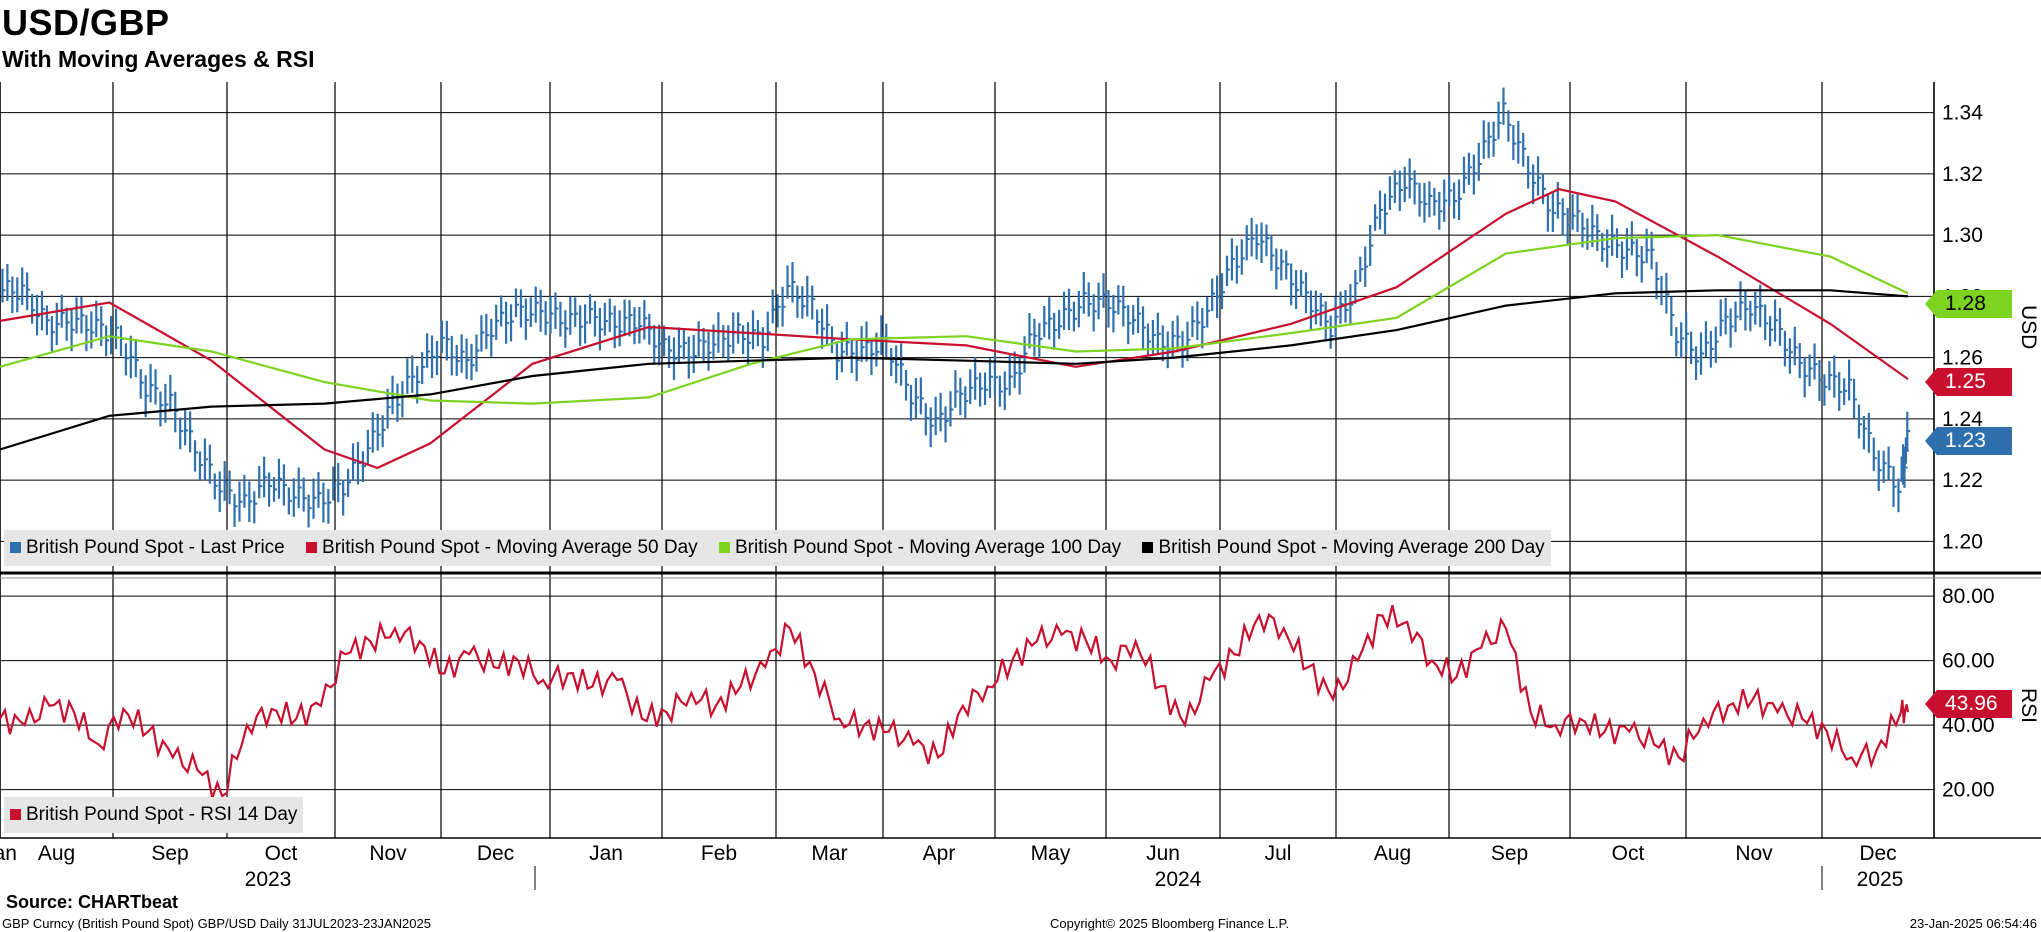 The height and width of the screenshot is (932, 2041). Describe the element at coordinates (92, 902) in the screenshot. I see `source-note: Source: CHARTbeat` at that location.